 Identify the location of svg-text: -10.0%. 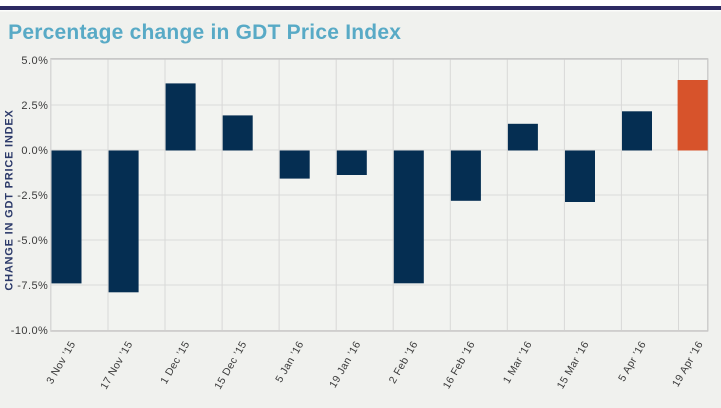
(30, 331).